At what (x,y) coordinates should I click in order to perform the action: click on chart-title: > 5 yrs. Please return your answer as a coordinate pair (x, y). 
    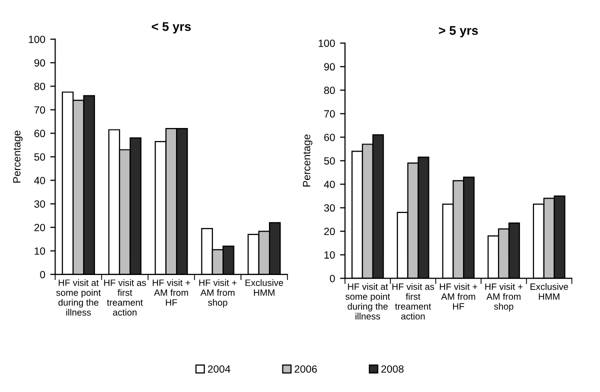
    Looking at the image, I should click on (458, 32).